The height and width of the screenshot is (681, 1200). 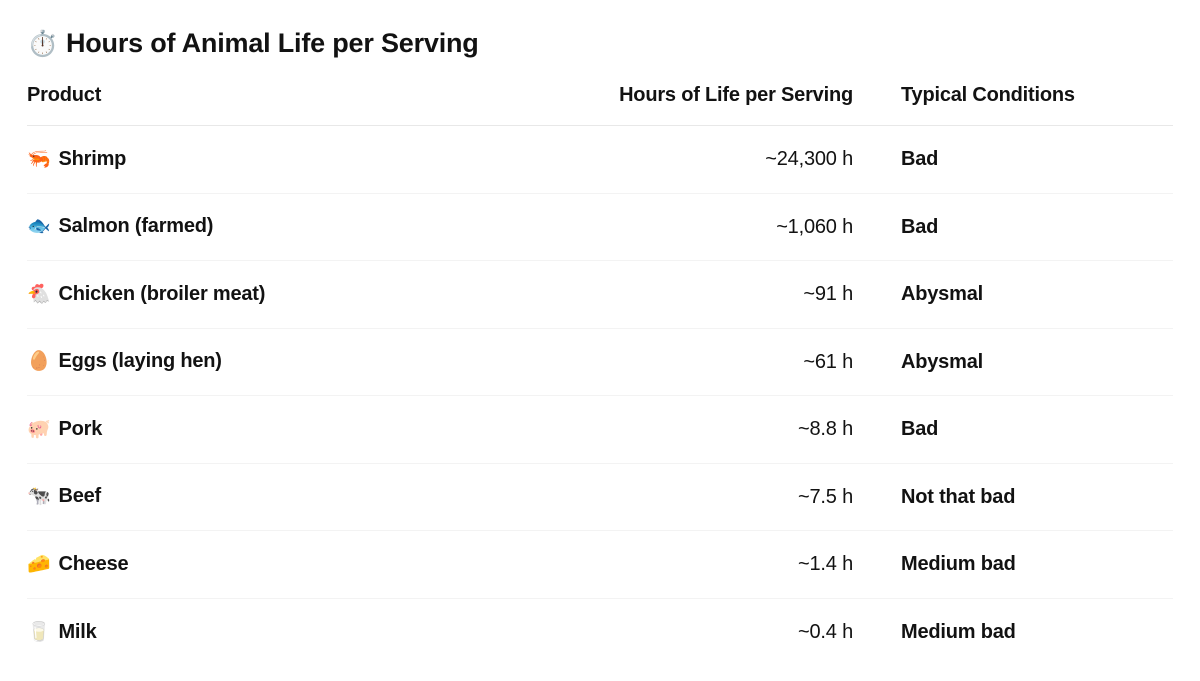 I want to click on table-row-cheese: 🧀 Cheese ~1.4 h Medium bad, so click(x=600, y=564).